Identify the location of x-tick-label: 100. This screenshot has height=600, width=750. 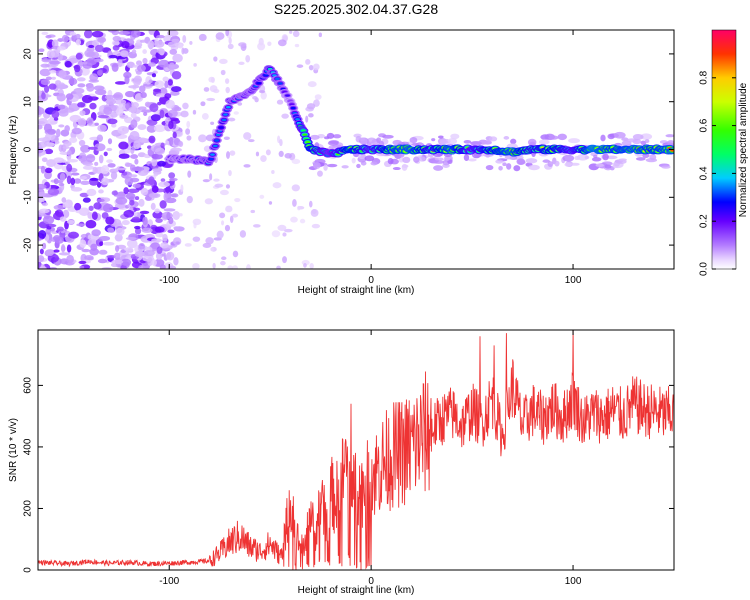
(573, 581).